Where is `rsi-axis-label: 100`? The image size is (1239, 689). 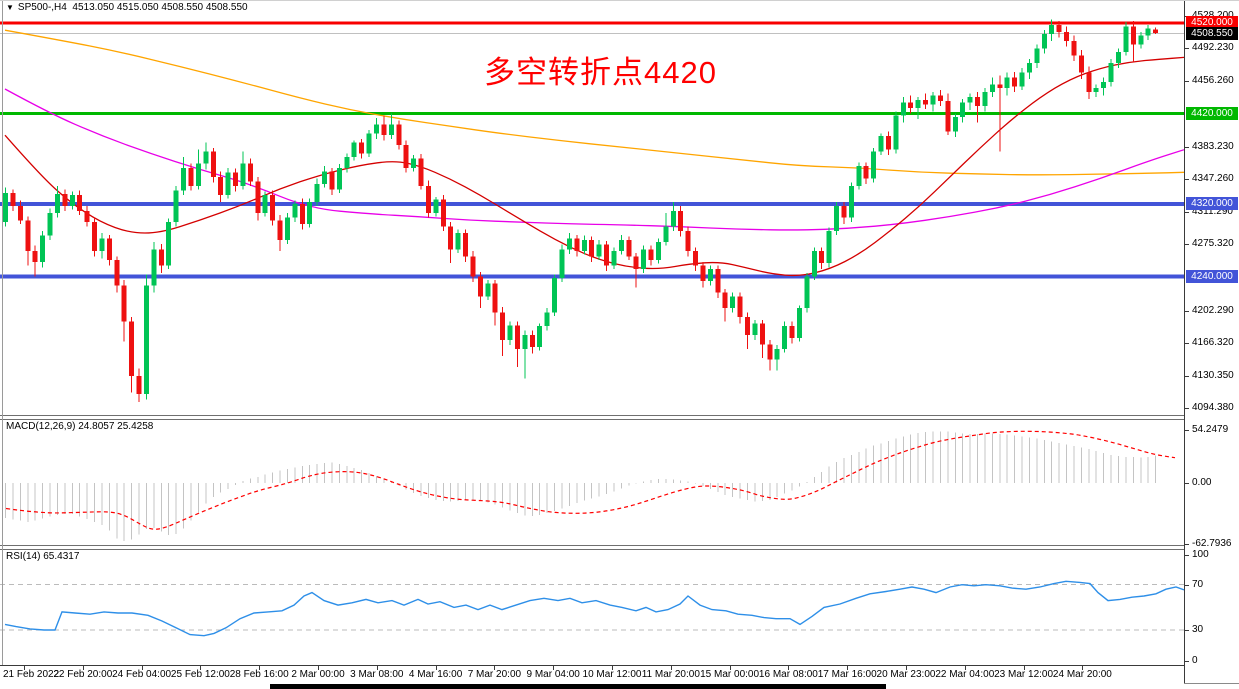
rsi-axis-label: 100 is located at coordinates (1200, 554).